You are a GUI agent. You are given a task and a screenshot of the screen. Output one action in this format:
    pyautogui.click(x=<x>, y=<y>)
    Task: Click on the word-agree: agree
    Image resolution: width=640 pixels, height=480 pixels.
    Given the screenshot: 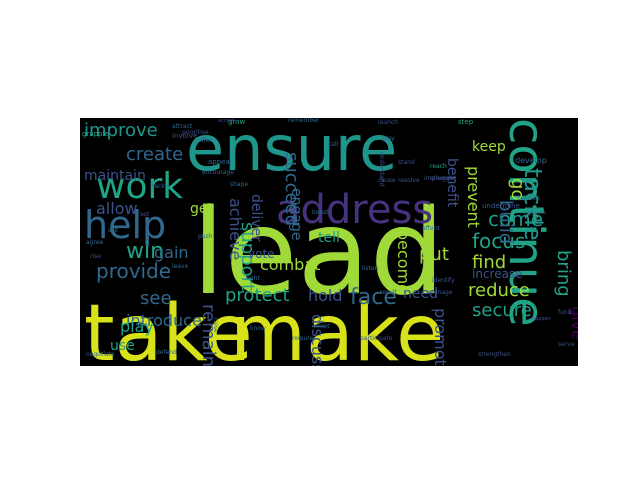 What is the action you would take?
    pyautogui.click(x=95, y=242)
    